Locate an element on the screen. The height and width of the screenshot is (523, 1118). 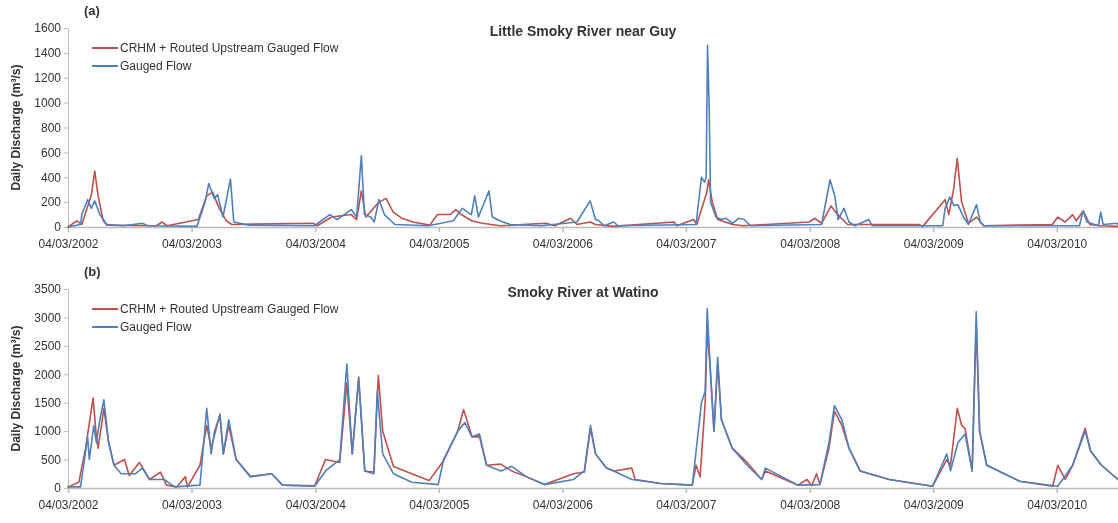
y-tick-label: 3000 is located at coordinates (48, 317).